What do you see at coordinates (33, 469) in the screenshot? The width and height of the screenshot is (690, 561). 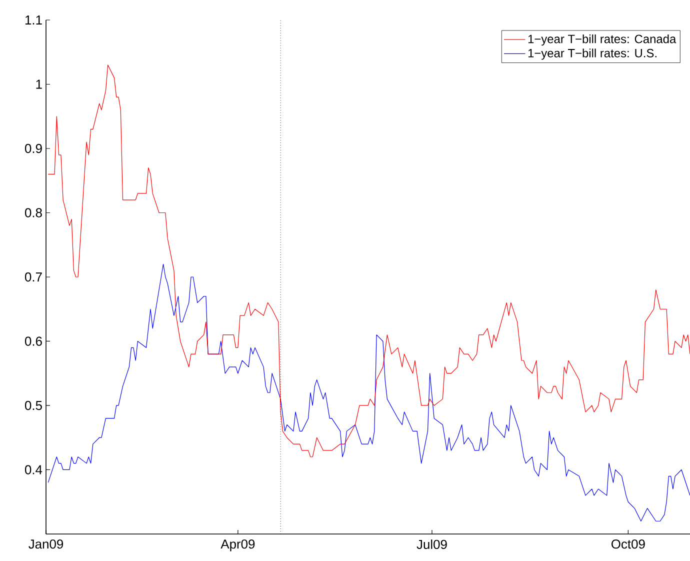 I see `y-tick-label: 0.4` at bounding box center [33, 469].